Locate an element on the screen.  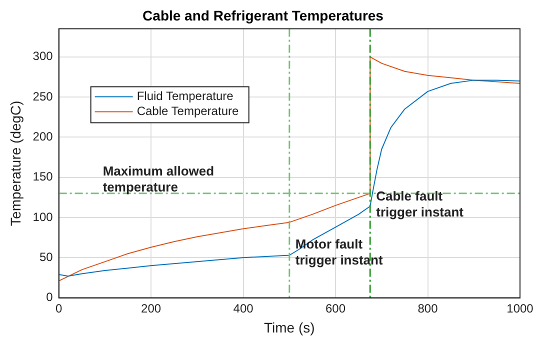
chart-title: Cable and Refrigerant Temperatures is located at coordinates (263, 15).